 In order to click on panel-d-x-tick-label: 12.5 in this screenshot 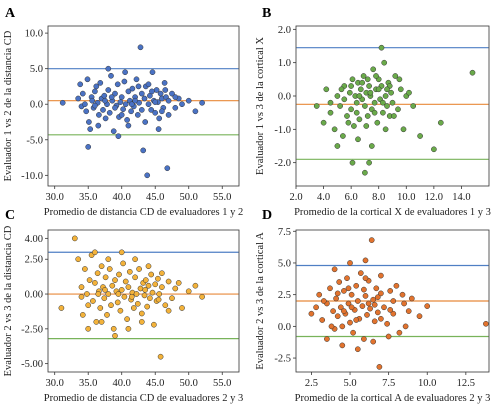, I will do `click(466, 383)`.